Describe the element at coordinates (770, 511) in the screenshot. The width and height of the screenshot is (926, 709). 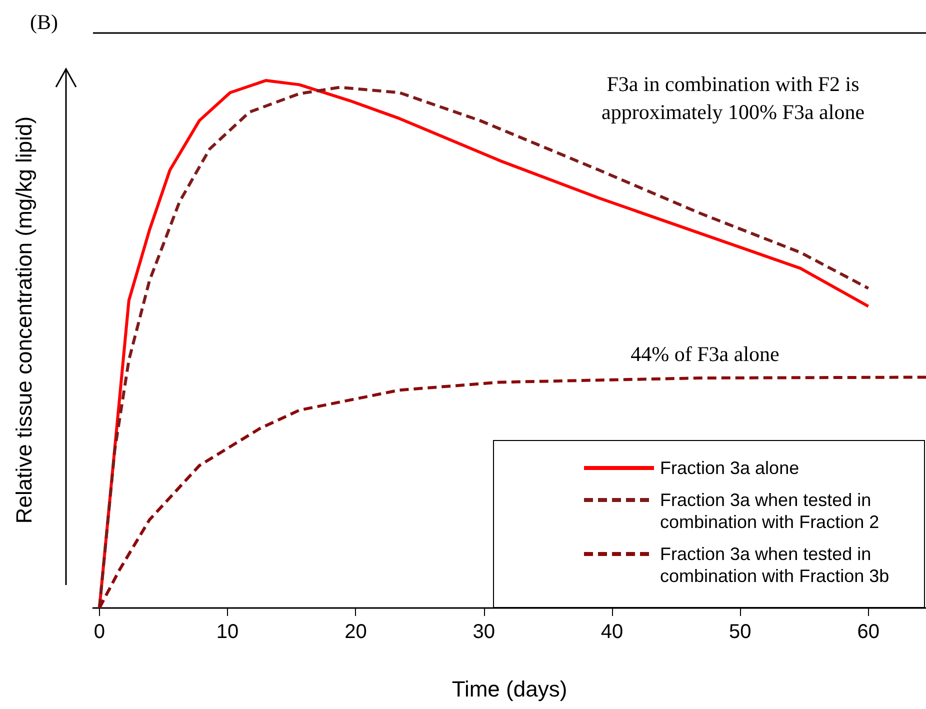
I see `legend-label: Fraction 3a when tested in combination with Fraction 2` at that location.